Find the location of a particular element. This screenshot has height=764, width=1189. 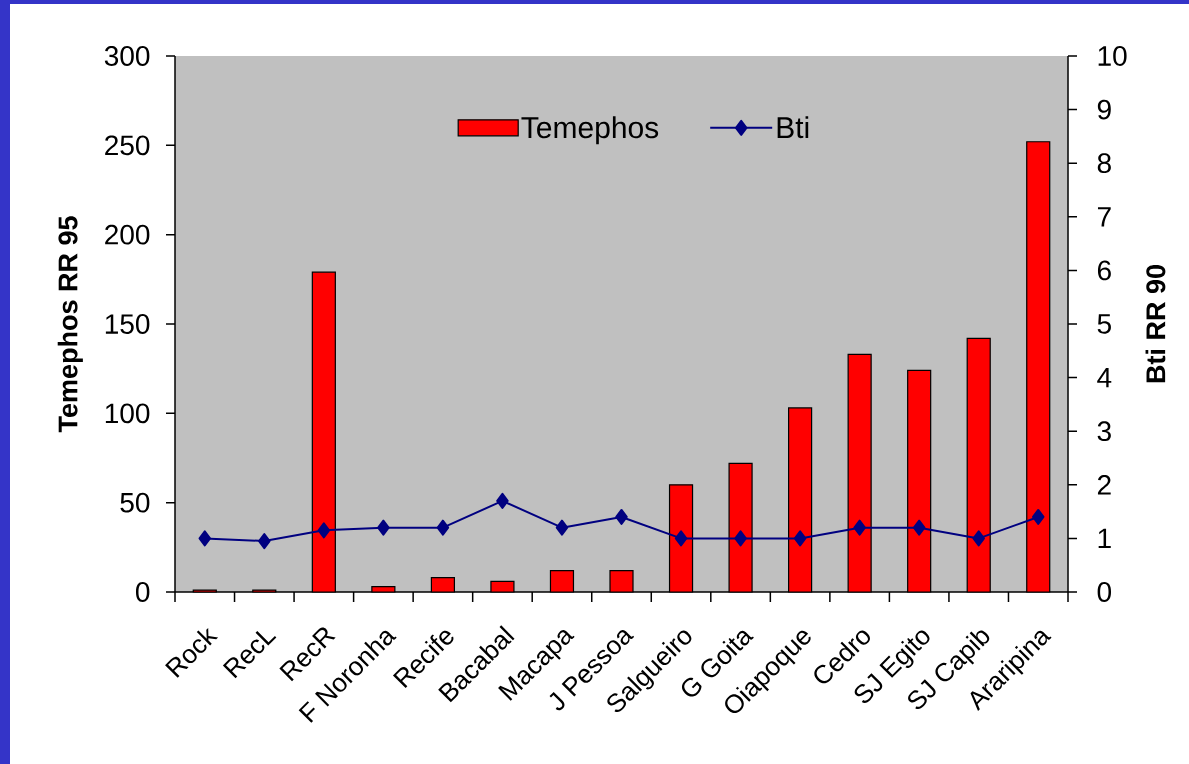

y-tick-label: 100 is located at coordinates (127, 413).